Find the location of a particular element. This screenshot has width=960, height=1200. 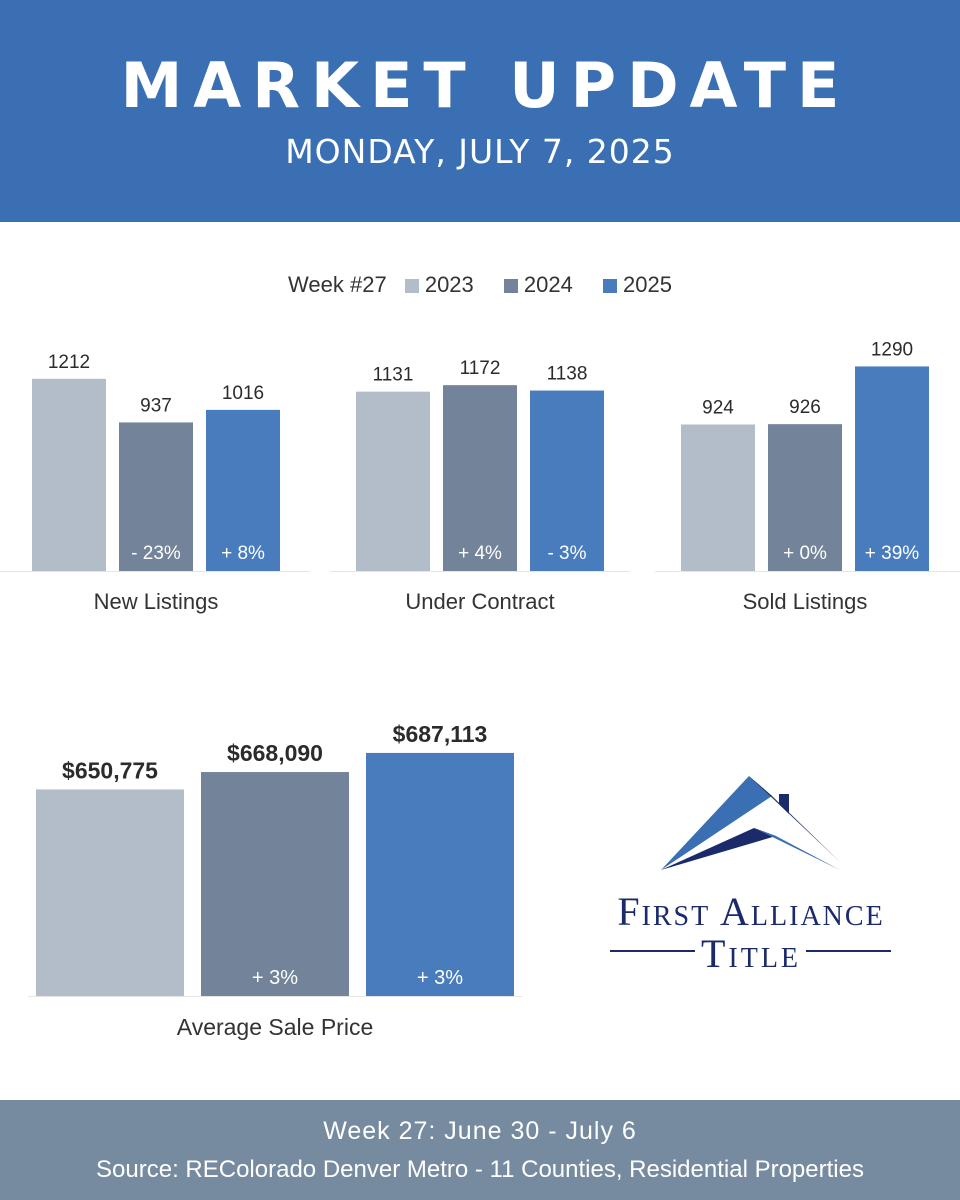

average-sale-price-bar-2023 is located at coordinates (110, 892).